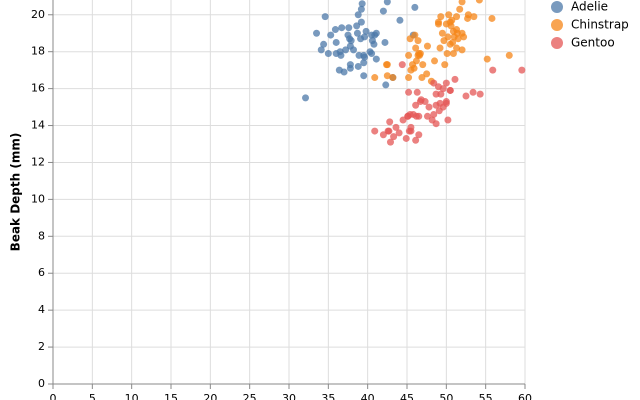 This screenshot has height=400, width=640. I want to click on y-tick-label: 0, so click(41, 383).